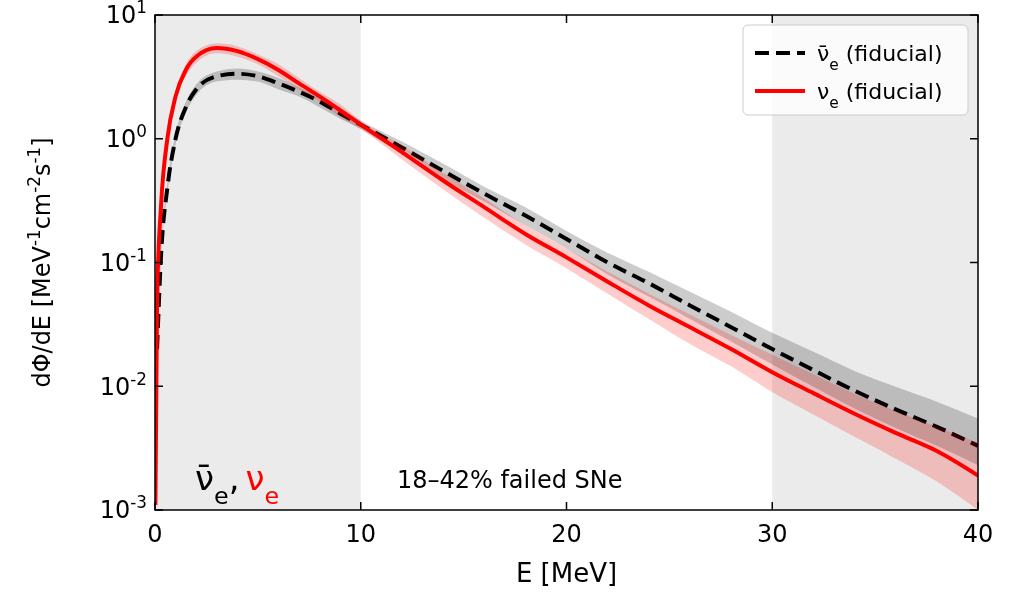 The height and width of the screenshot is (601, 1009). What do you see at coordinates (123, 384) in the screenshot?
I see `y-tick-label: 10$^{-2}$` at bounding box center [123, 384].